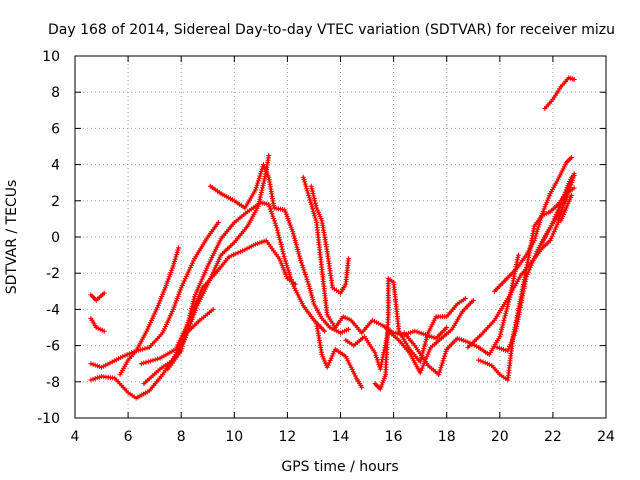 Image resolution: width=640 pixels, height=480 pixels. I want to click on y-tick-label: -6, so click(53, 347).